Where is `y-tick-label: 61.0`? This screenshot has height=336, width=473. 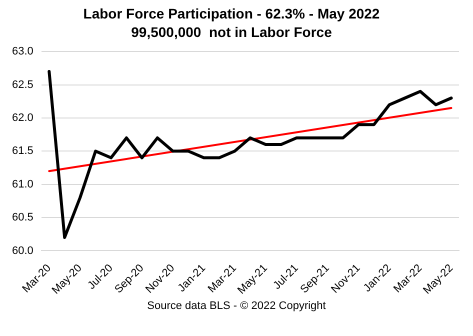
y-tick-label: 61.0 is located at coordinates (23, 184).